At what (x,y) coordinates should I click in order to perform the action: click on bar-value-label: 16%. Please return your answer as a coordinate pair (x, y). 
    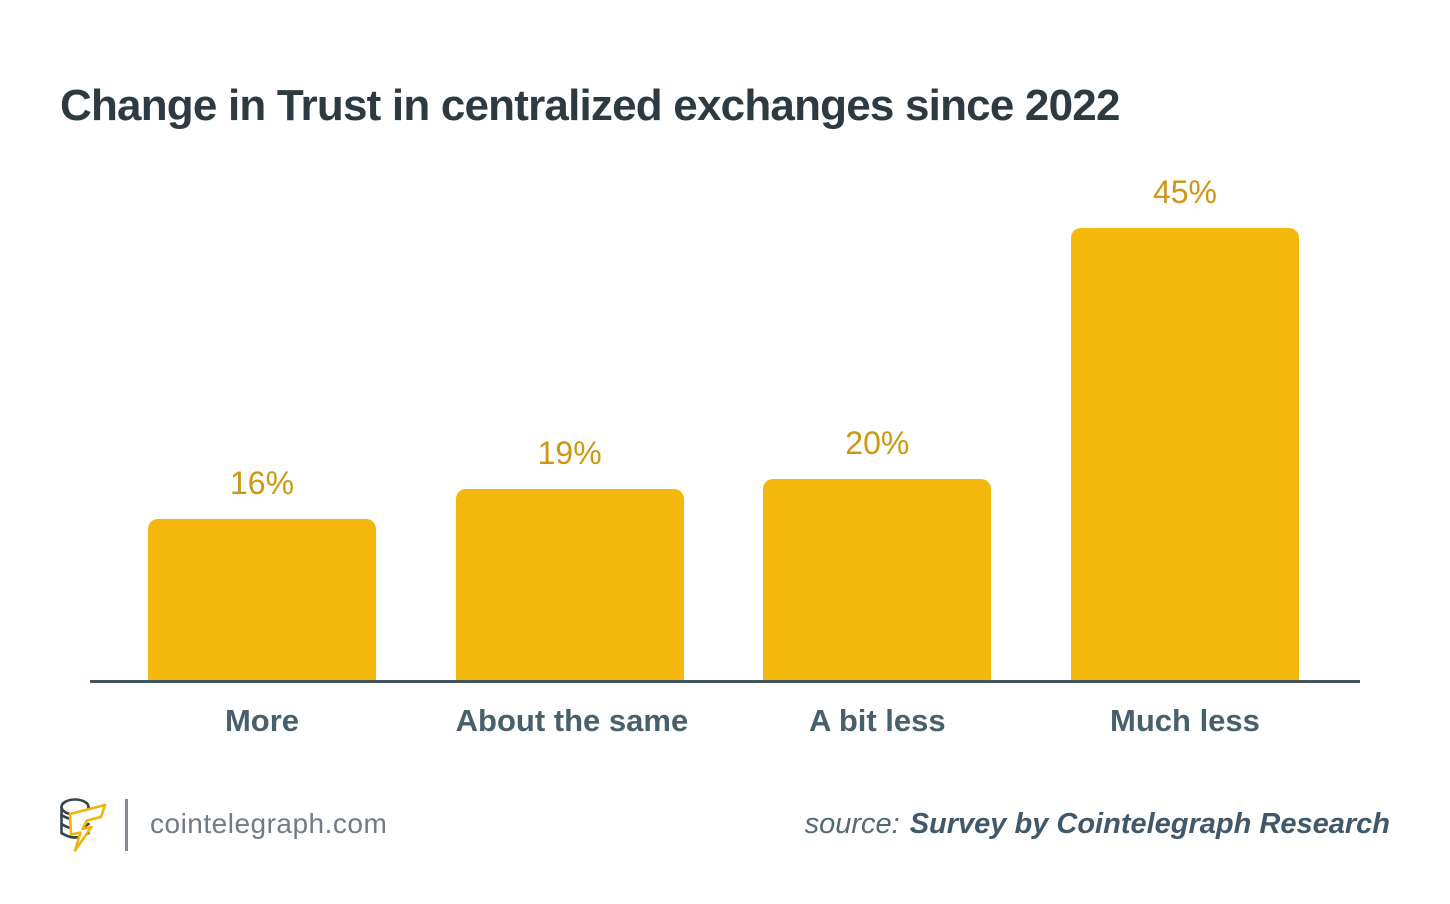
    Looking at the image, I should click on (262, 483).